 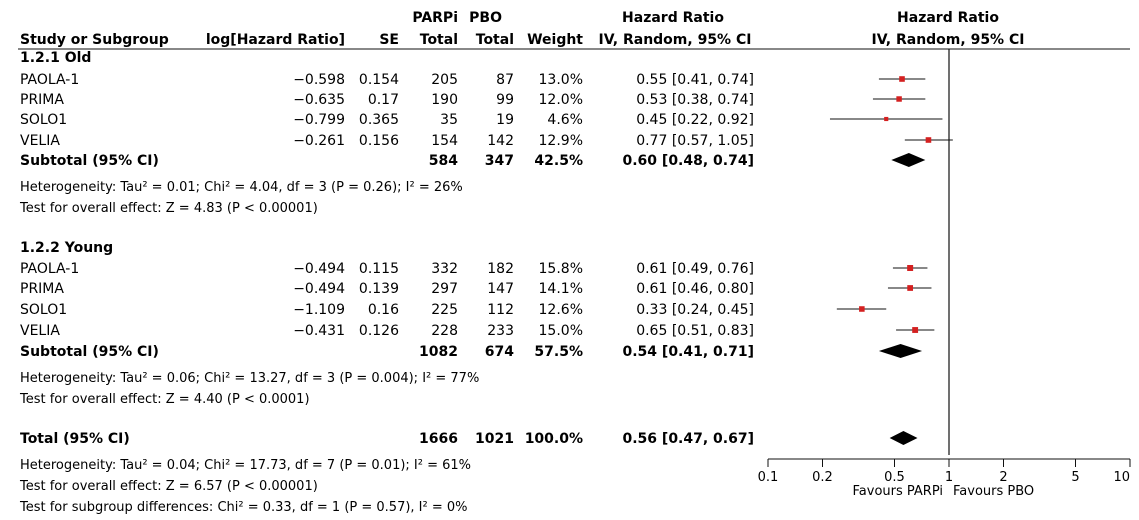 What do you see at coordinates (444, 269) in the screenshot?
I see `study-parpi-total: 332` at bounding box center [444, 269].